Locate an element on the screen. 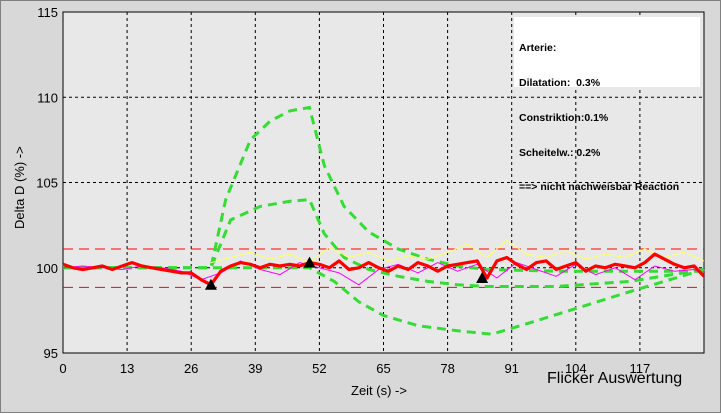  reference-band is located at coordinates (383, 268).